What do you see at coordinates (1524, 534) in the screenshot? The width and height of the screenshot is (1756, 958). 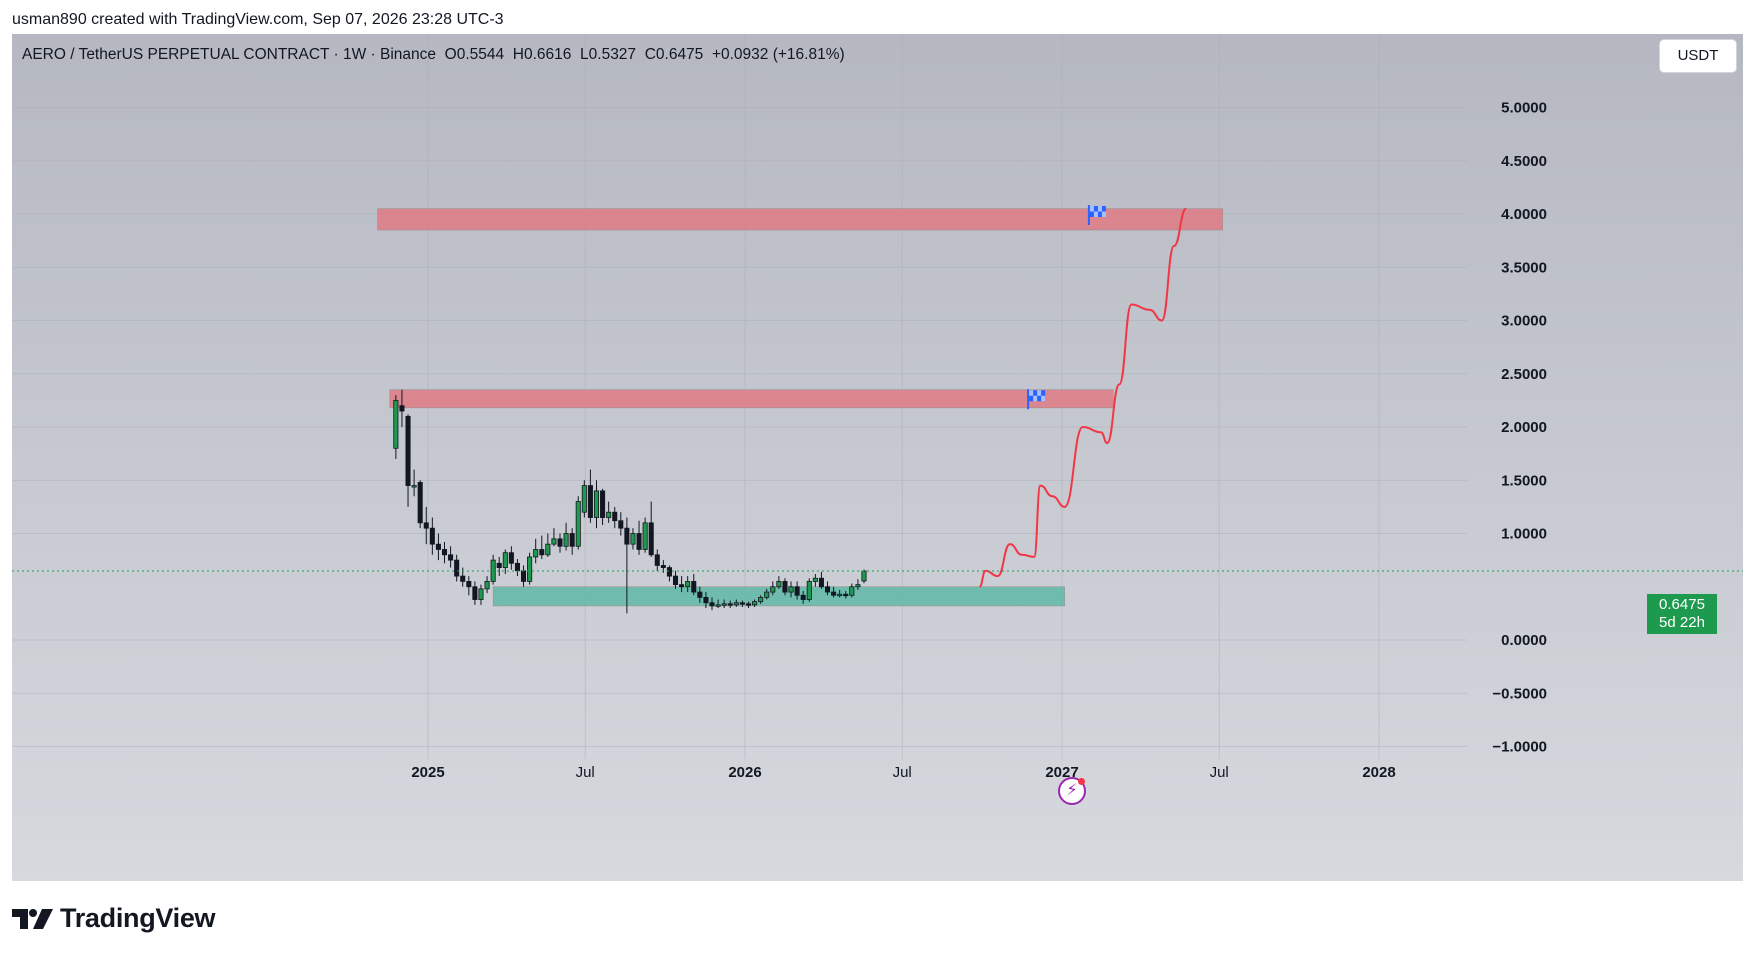 I see `y-tick-label: 1.0000` at bounding box center [1524, 534].